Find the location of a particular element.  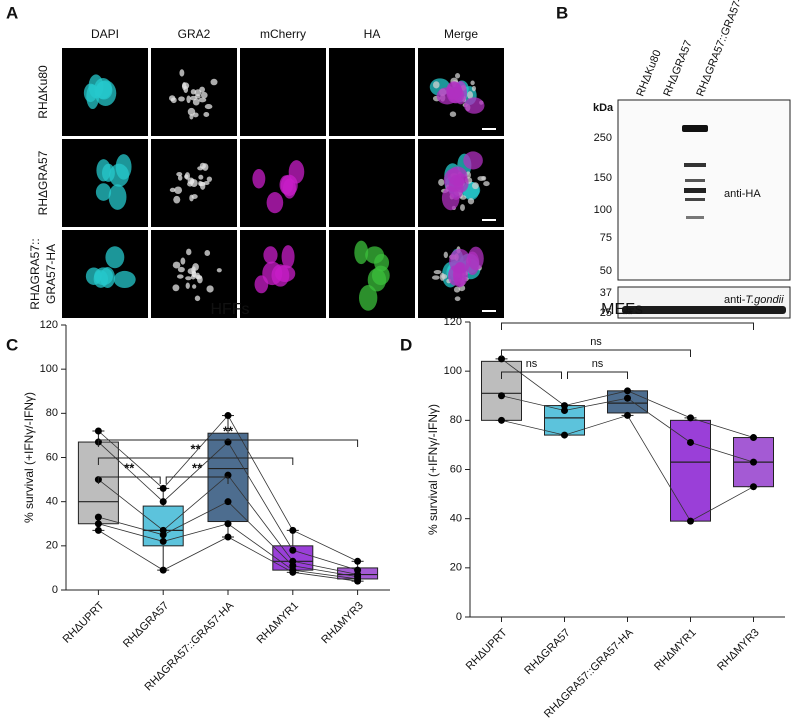

marker-label: 250 is located at coordinates (603, 138).